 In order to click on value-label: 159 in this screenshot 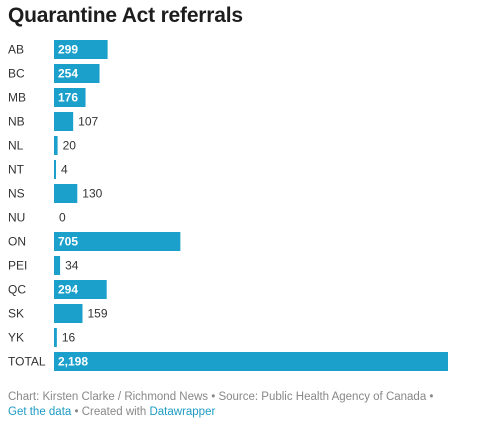, I will do `click(98, 314)`.